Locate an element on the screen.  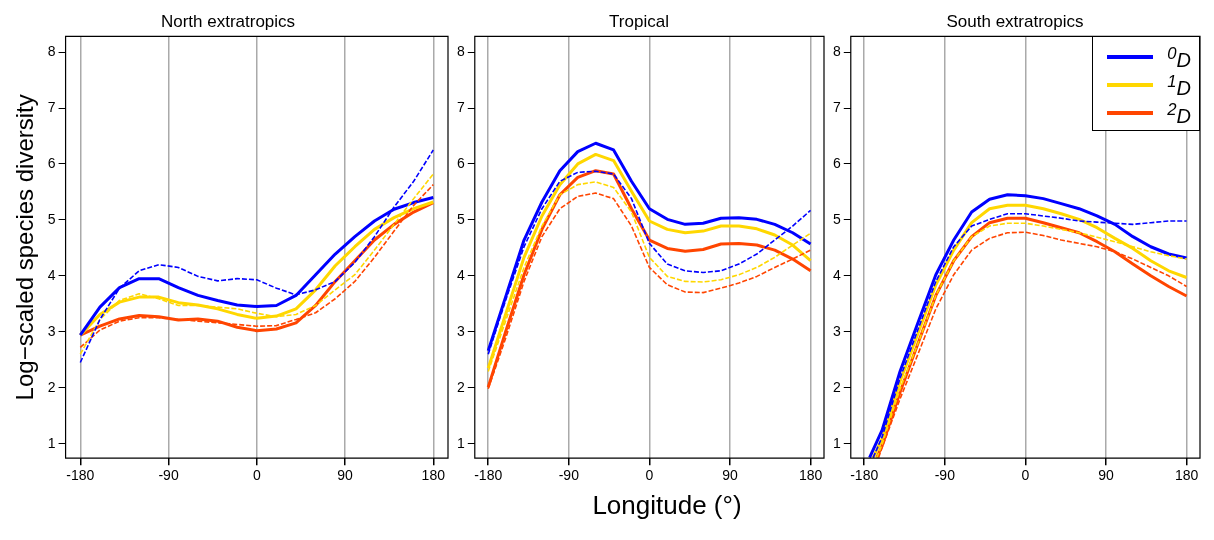
x-axis-title: Longitude (°) is located at coordinates (667, 505).